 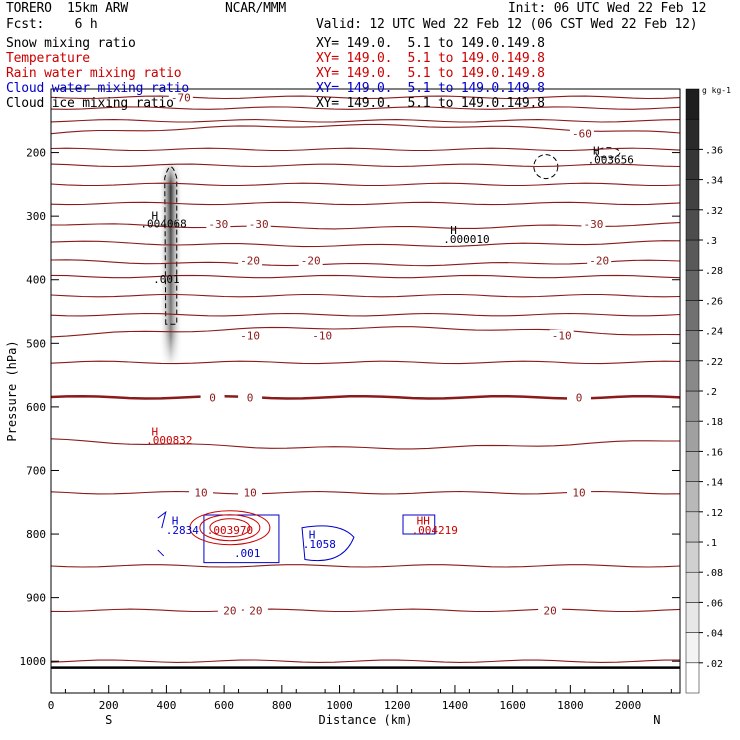 What do you see at coordinates (430, 103) in the screenshot?
I see `field-cloud-ice-xy: XY= 149.0. 5.1 to 149.0.149.8` at bounding box center [430, 103].